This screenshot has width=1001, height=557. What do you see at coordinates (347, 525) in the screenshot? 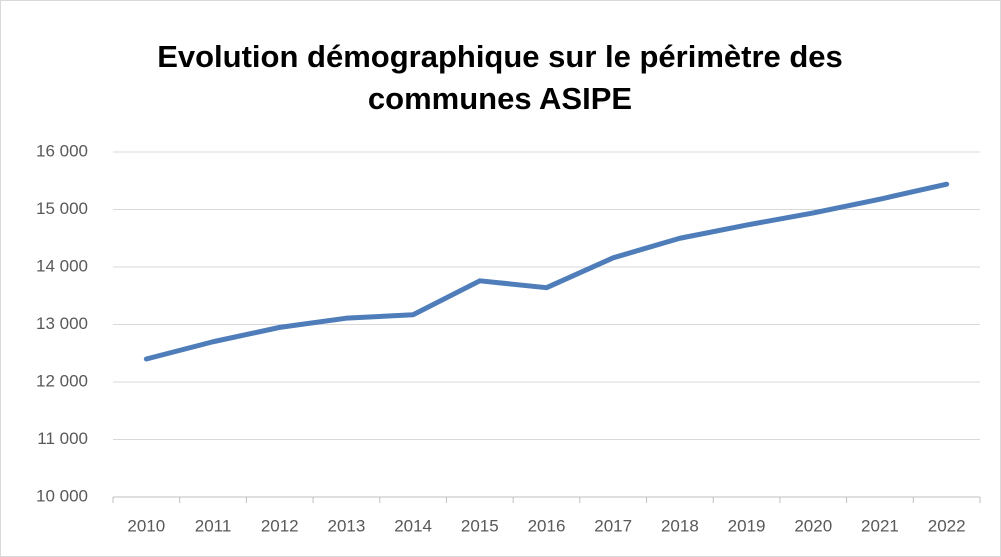
I see `x-tick-label: 2013` at bounding box center [347, 525].